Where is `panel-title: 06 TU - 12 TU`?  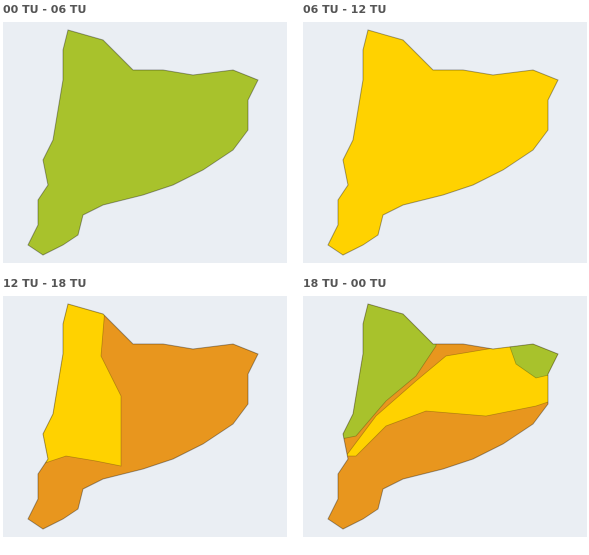
panel-title: 06 TU - 12 TU is located at coordinates (344, 9).